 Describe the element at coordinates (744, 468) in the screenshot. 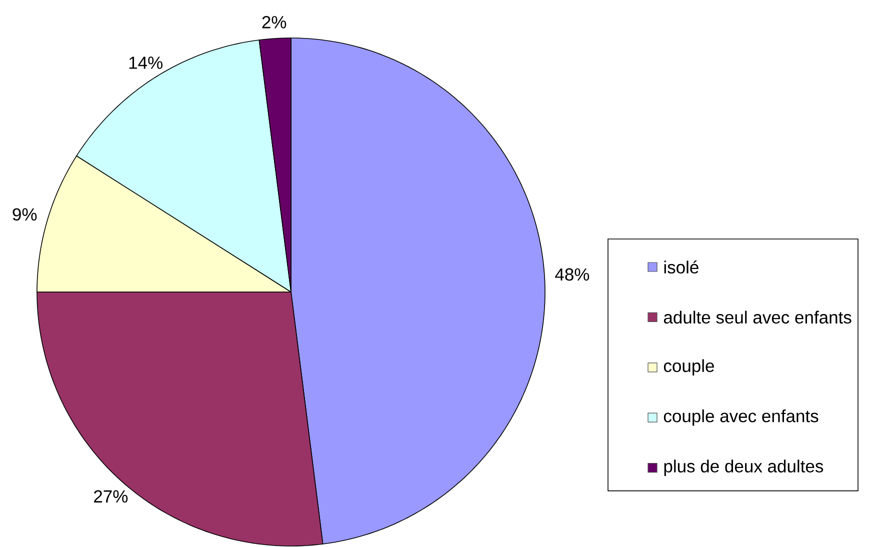

I see `legend-label: plus de deux adultes` at that location.